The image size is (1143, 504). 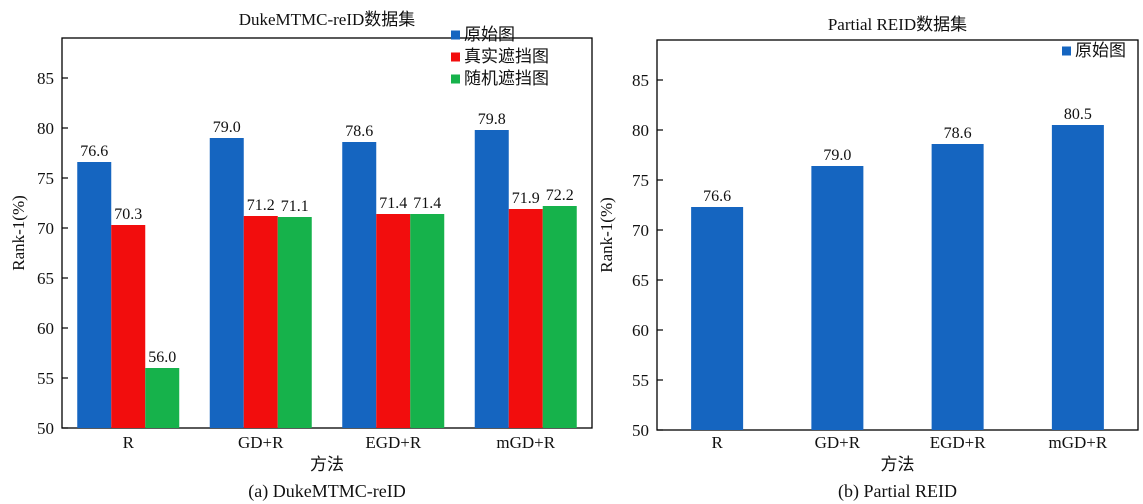 I want to click on data-label: 56.0, so click(x=162, y=357).